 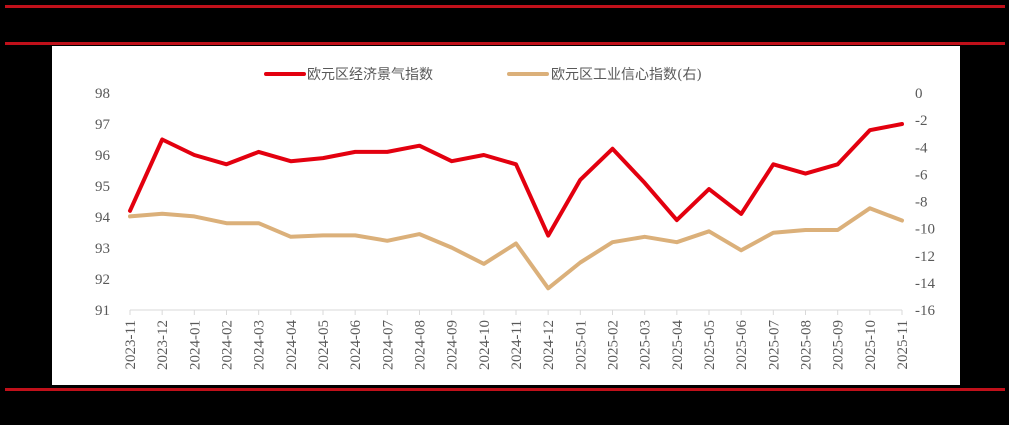 What do you see at coordinates (102, 187) in the screenshot?
I see `left-axis-tick-label: 95` at bounding box center [102, 187].